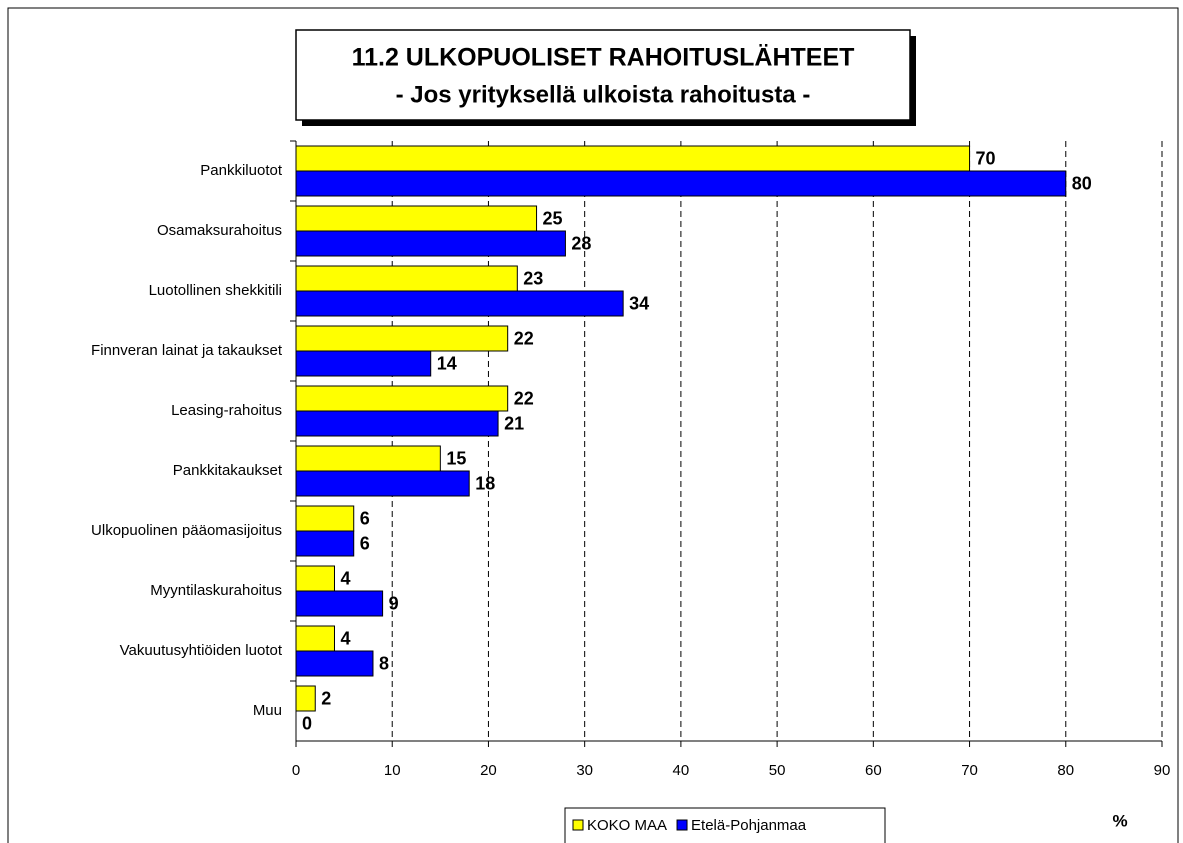 The image size is (1183, 843). What do you see at coordinates (384, 663) in the screenshot?
I see `data-label: 8` at bounding box center [384, 663].